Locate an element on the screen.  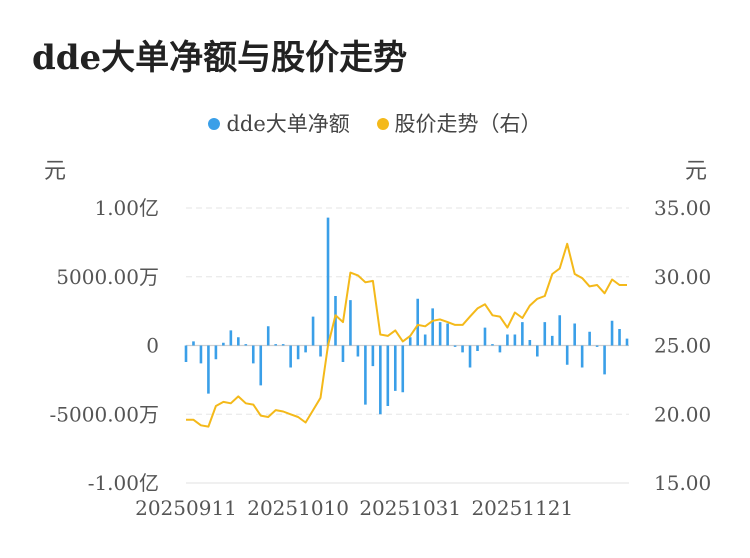
right-tick-label: 30.00 is located at coordinates (682, 277).